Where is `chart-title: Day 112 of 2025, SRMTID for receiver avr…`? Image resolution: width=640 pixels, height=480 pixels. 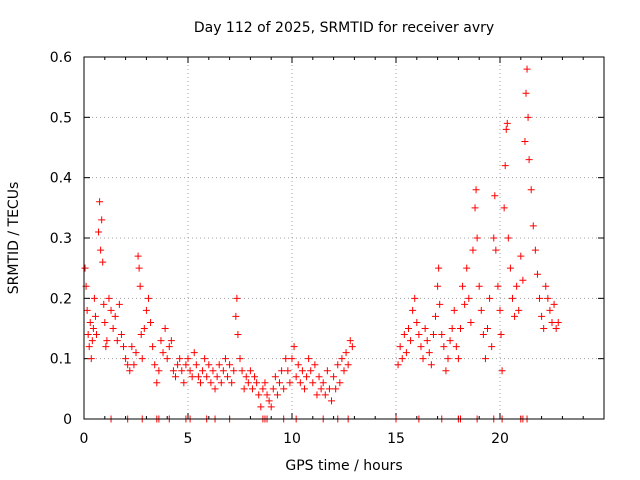 chart-title: Day 112 of 2025, SRMTID for receiver avr… is located at coordinates (344, 28).